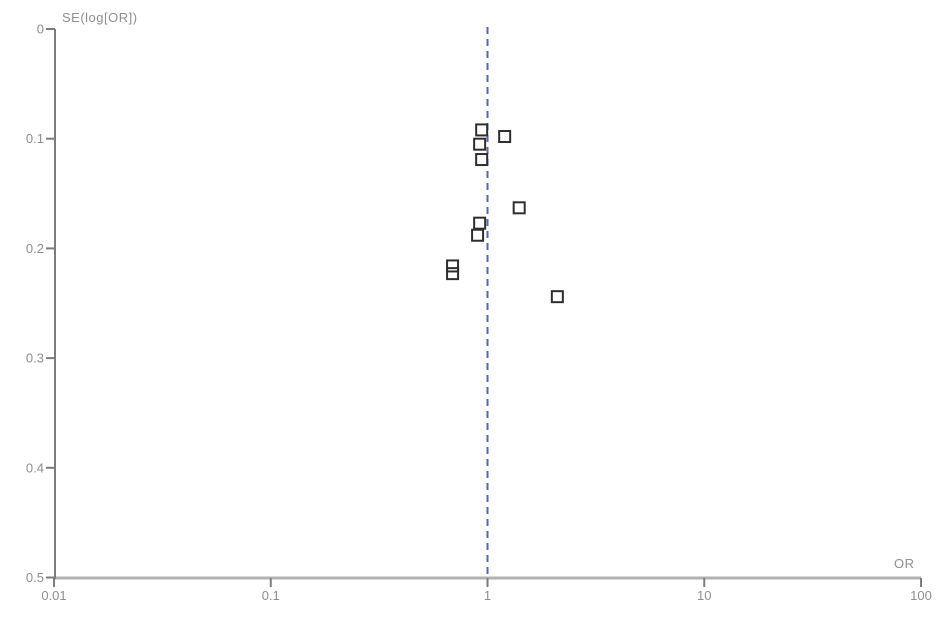 This screenshot has width=947, height=633. Describe the element at coordinates (35, 358) in the screenshot. I see `y-axis-tick-label: 0.3` at that location.